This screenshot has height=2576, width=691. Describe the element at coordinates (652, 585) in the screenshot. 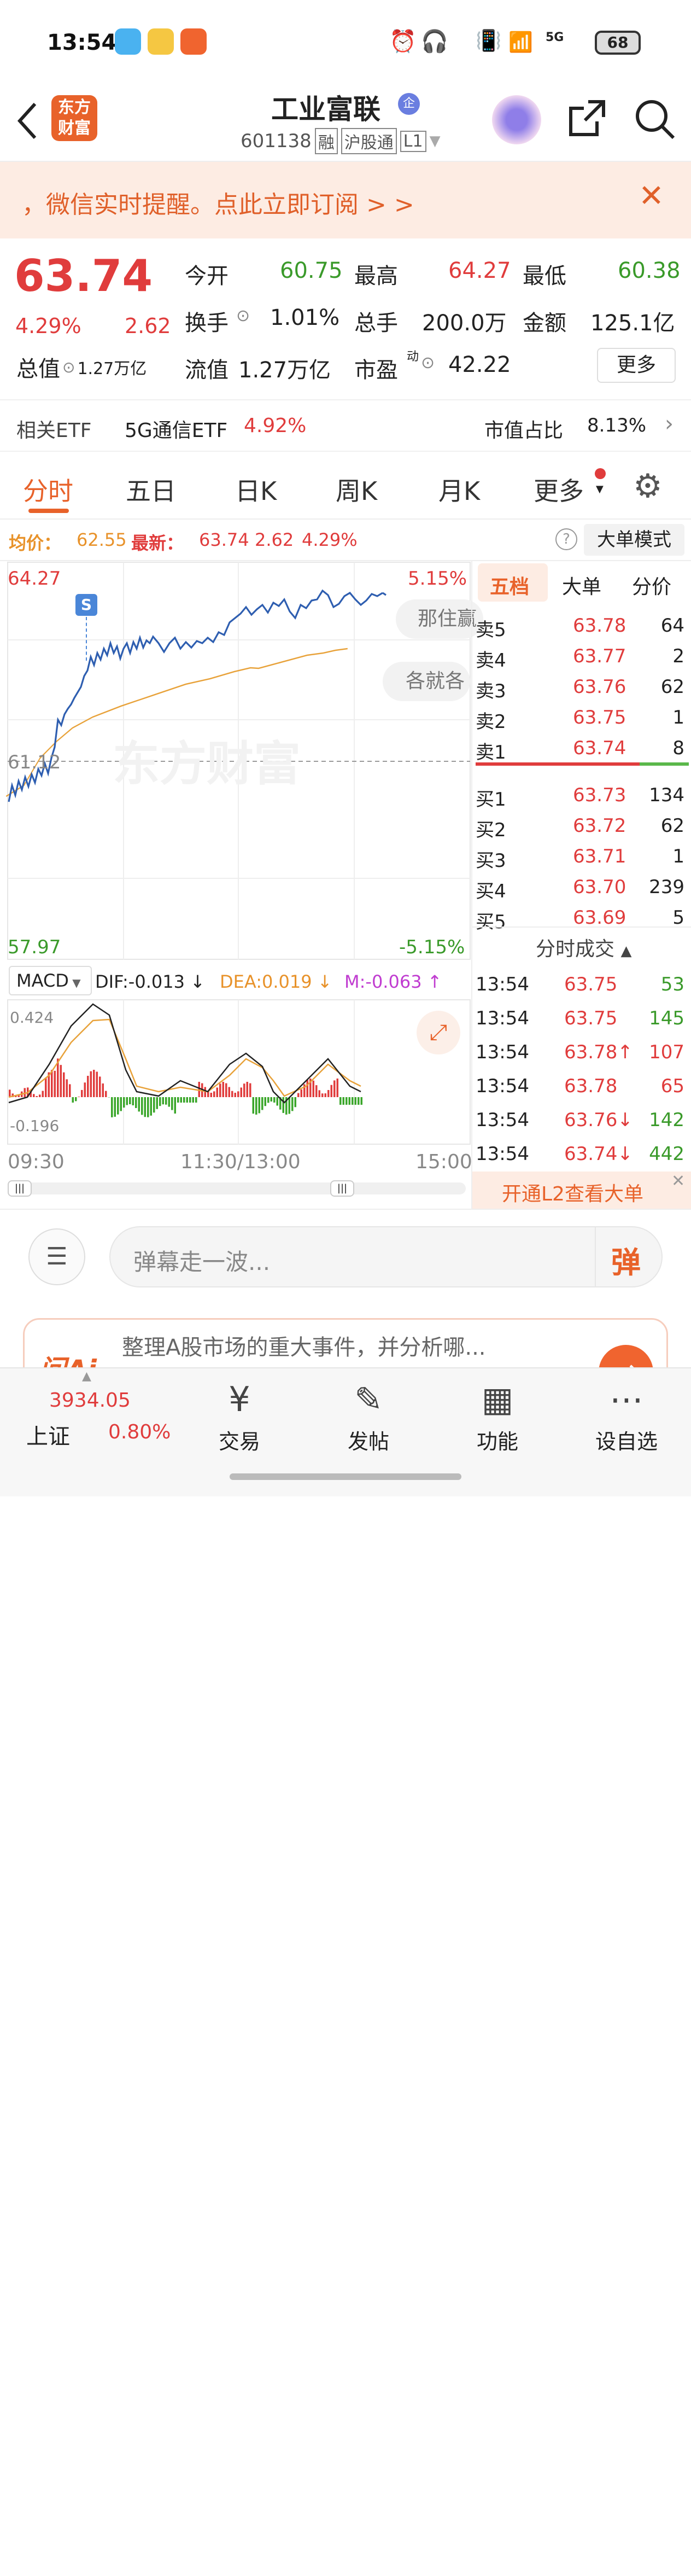

I see `tab-price-split: 分价` at that location.